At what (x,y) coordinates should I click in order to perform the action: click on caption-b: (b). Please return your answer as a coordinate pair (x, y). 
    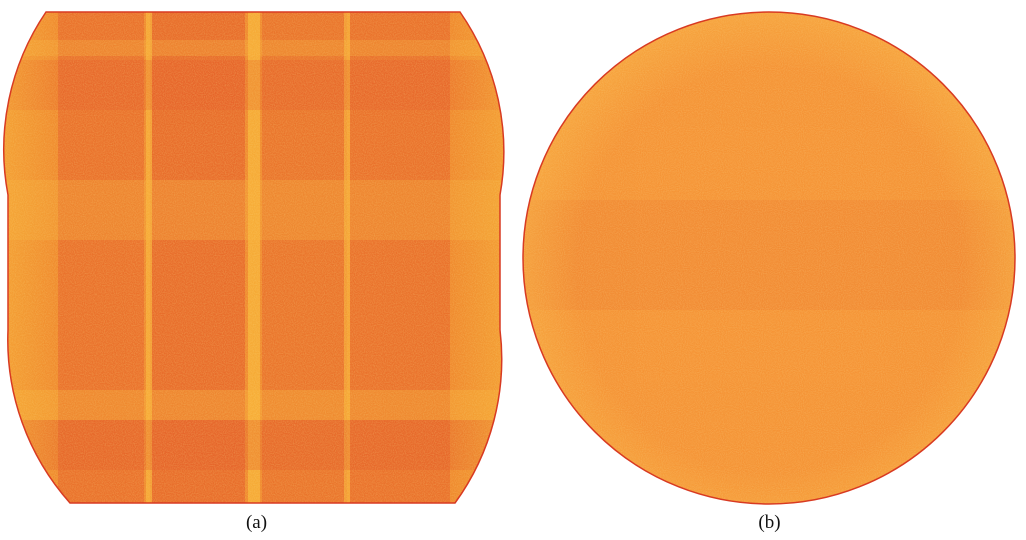
    Looking at the image, I should click on (769, 522).